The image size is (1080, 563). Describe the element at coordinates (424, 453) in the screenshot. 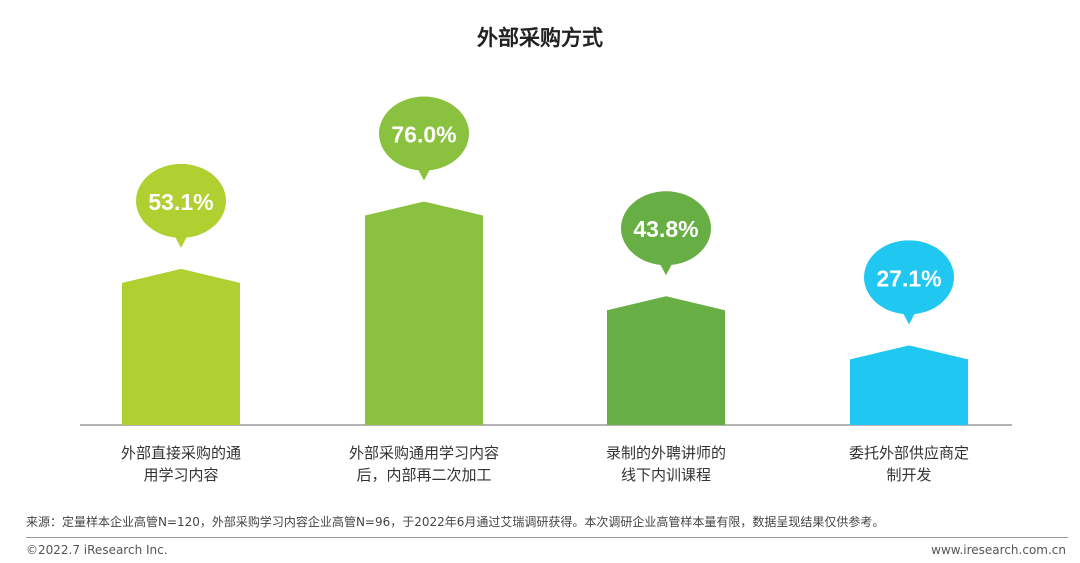

I see `category-label-2-line-1: 外部采购通用学习内容` at that location.